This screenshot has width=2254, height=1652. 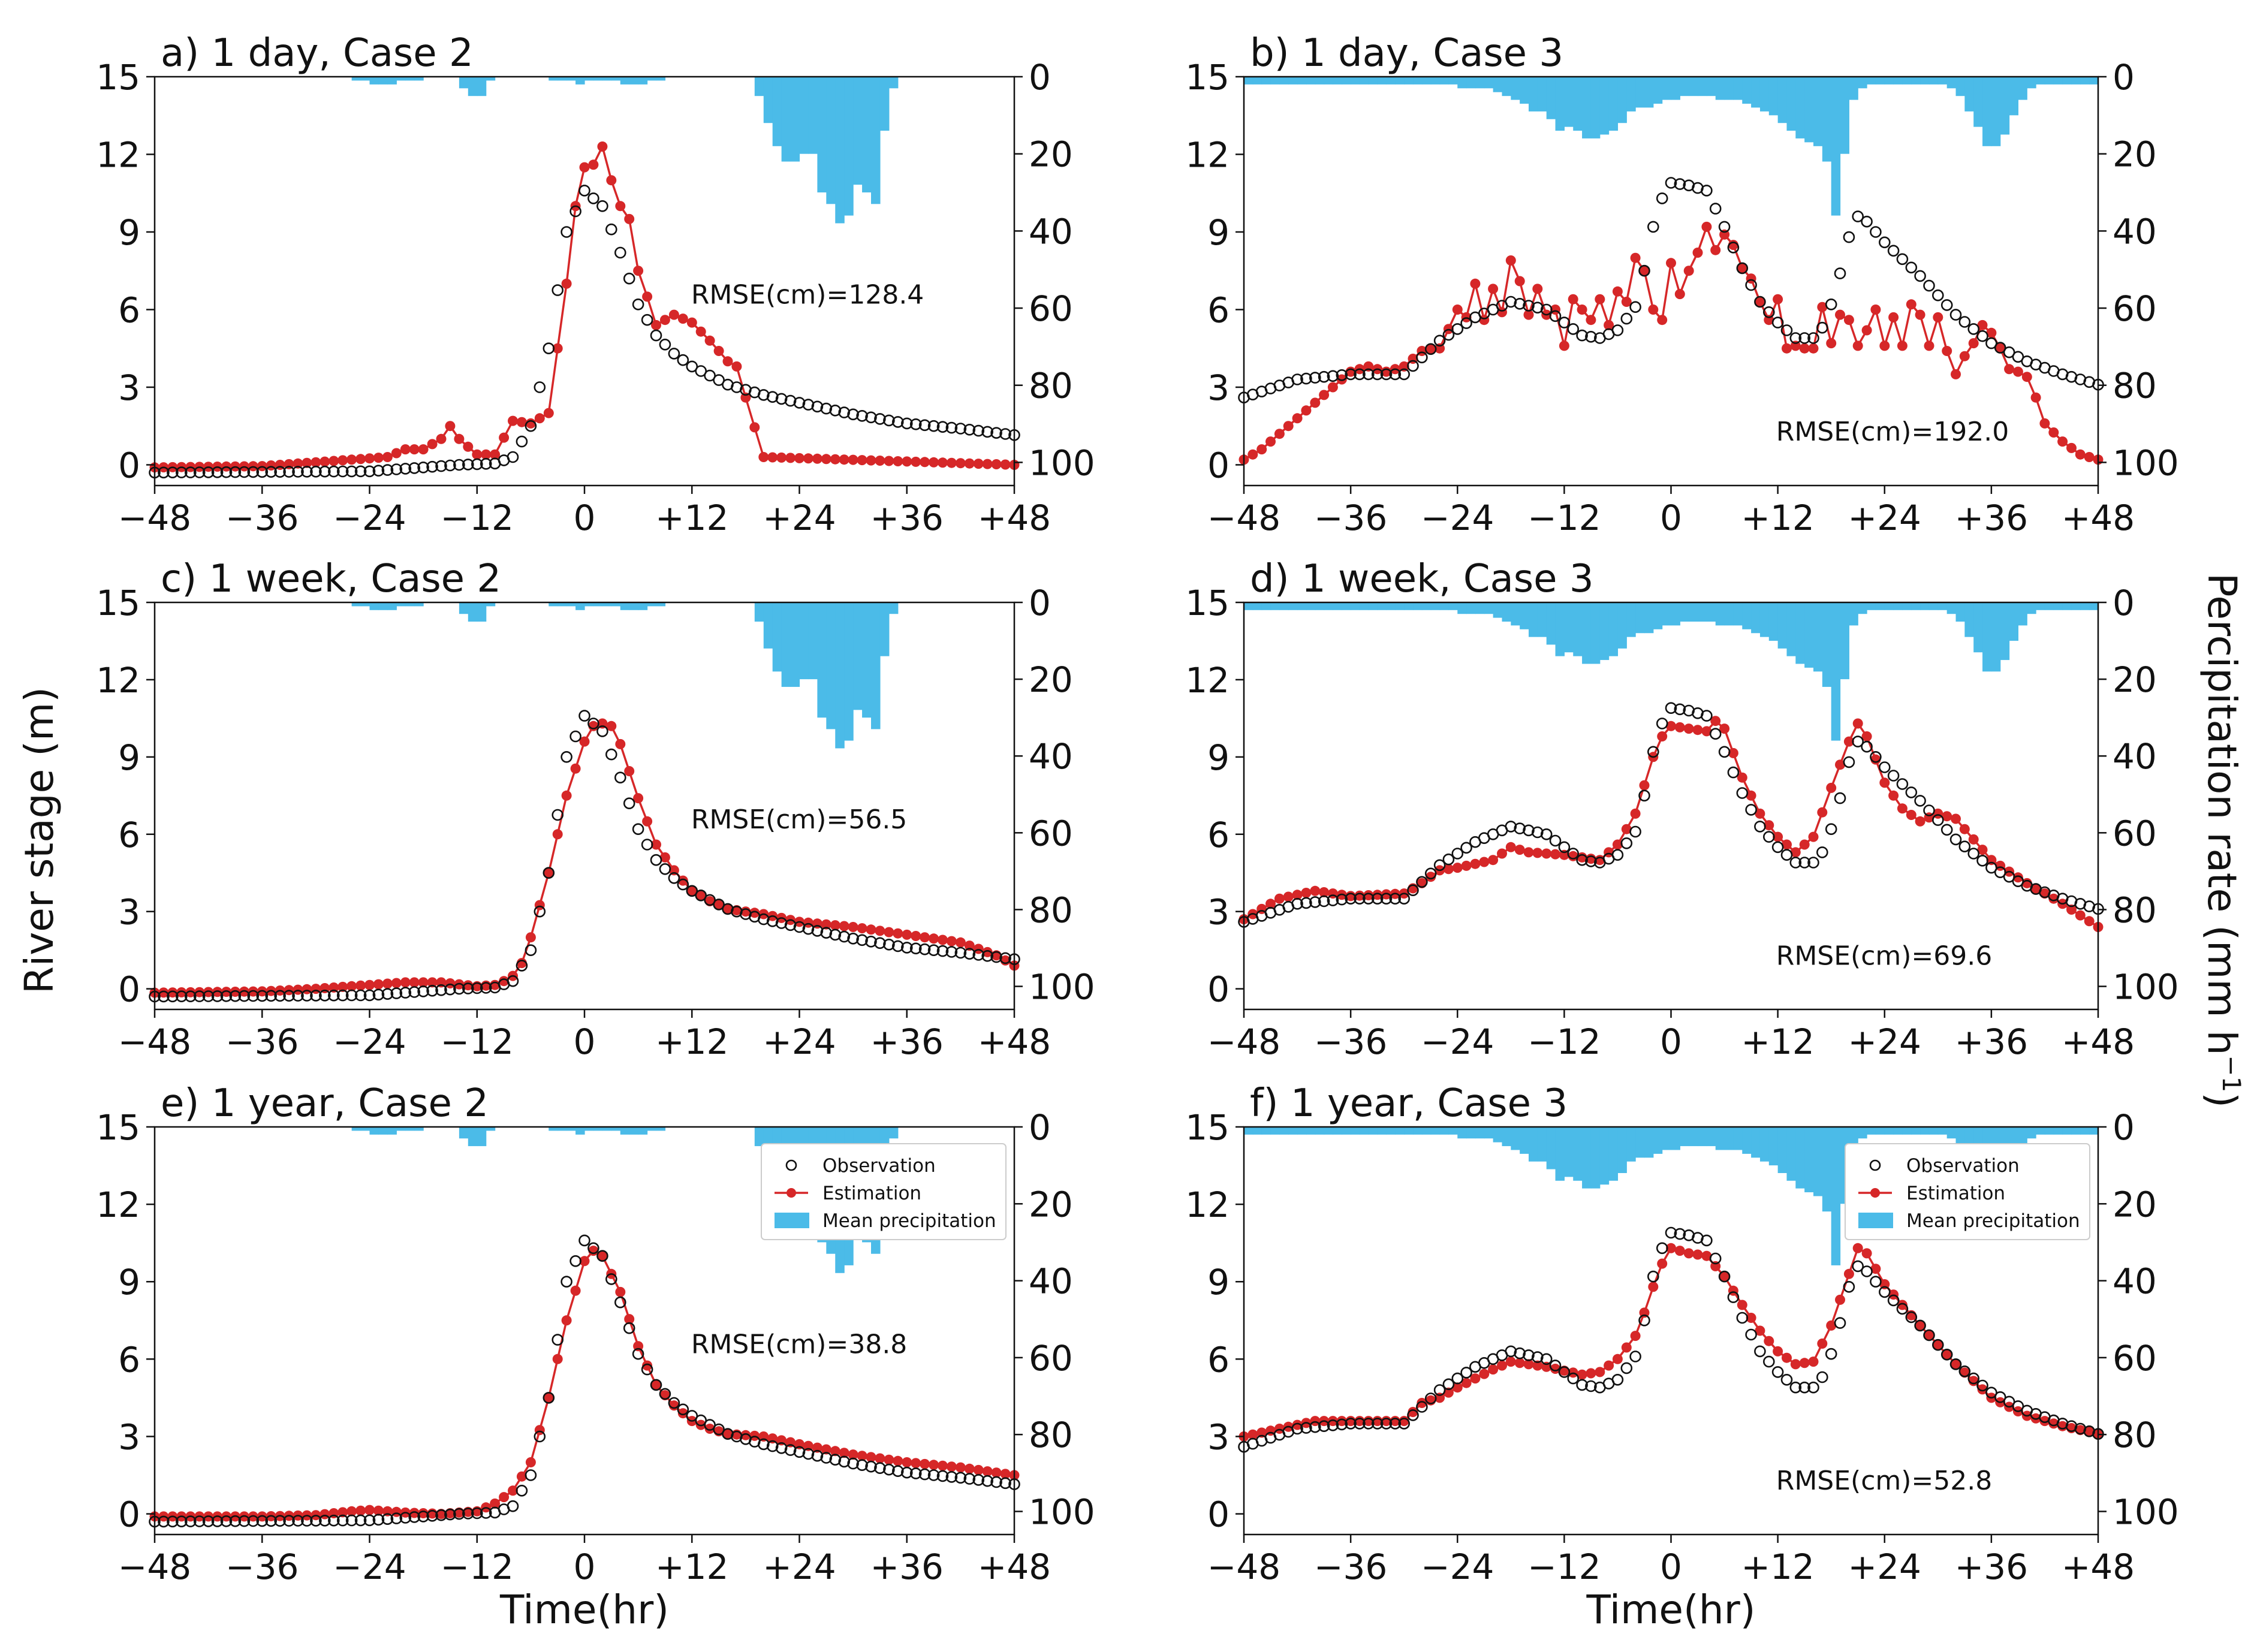 What do you see at coordinates (477, 1567) in the screenshot?
I see `x-tick-label: −12` at bounding box center [477, 1567].